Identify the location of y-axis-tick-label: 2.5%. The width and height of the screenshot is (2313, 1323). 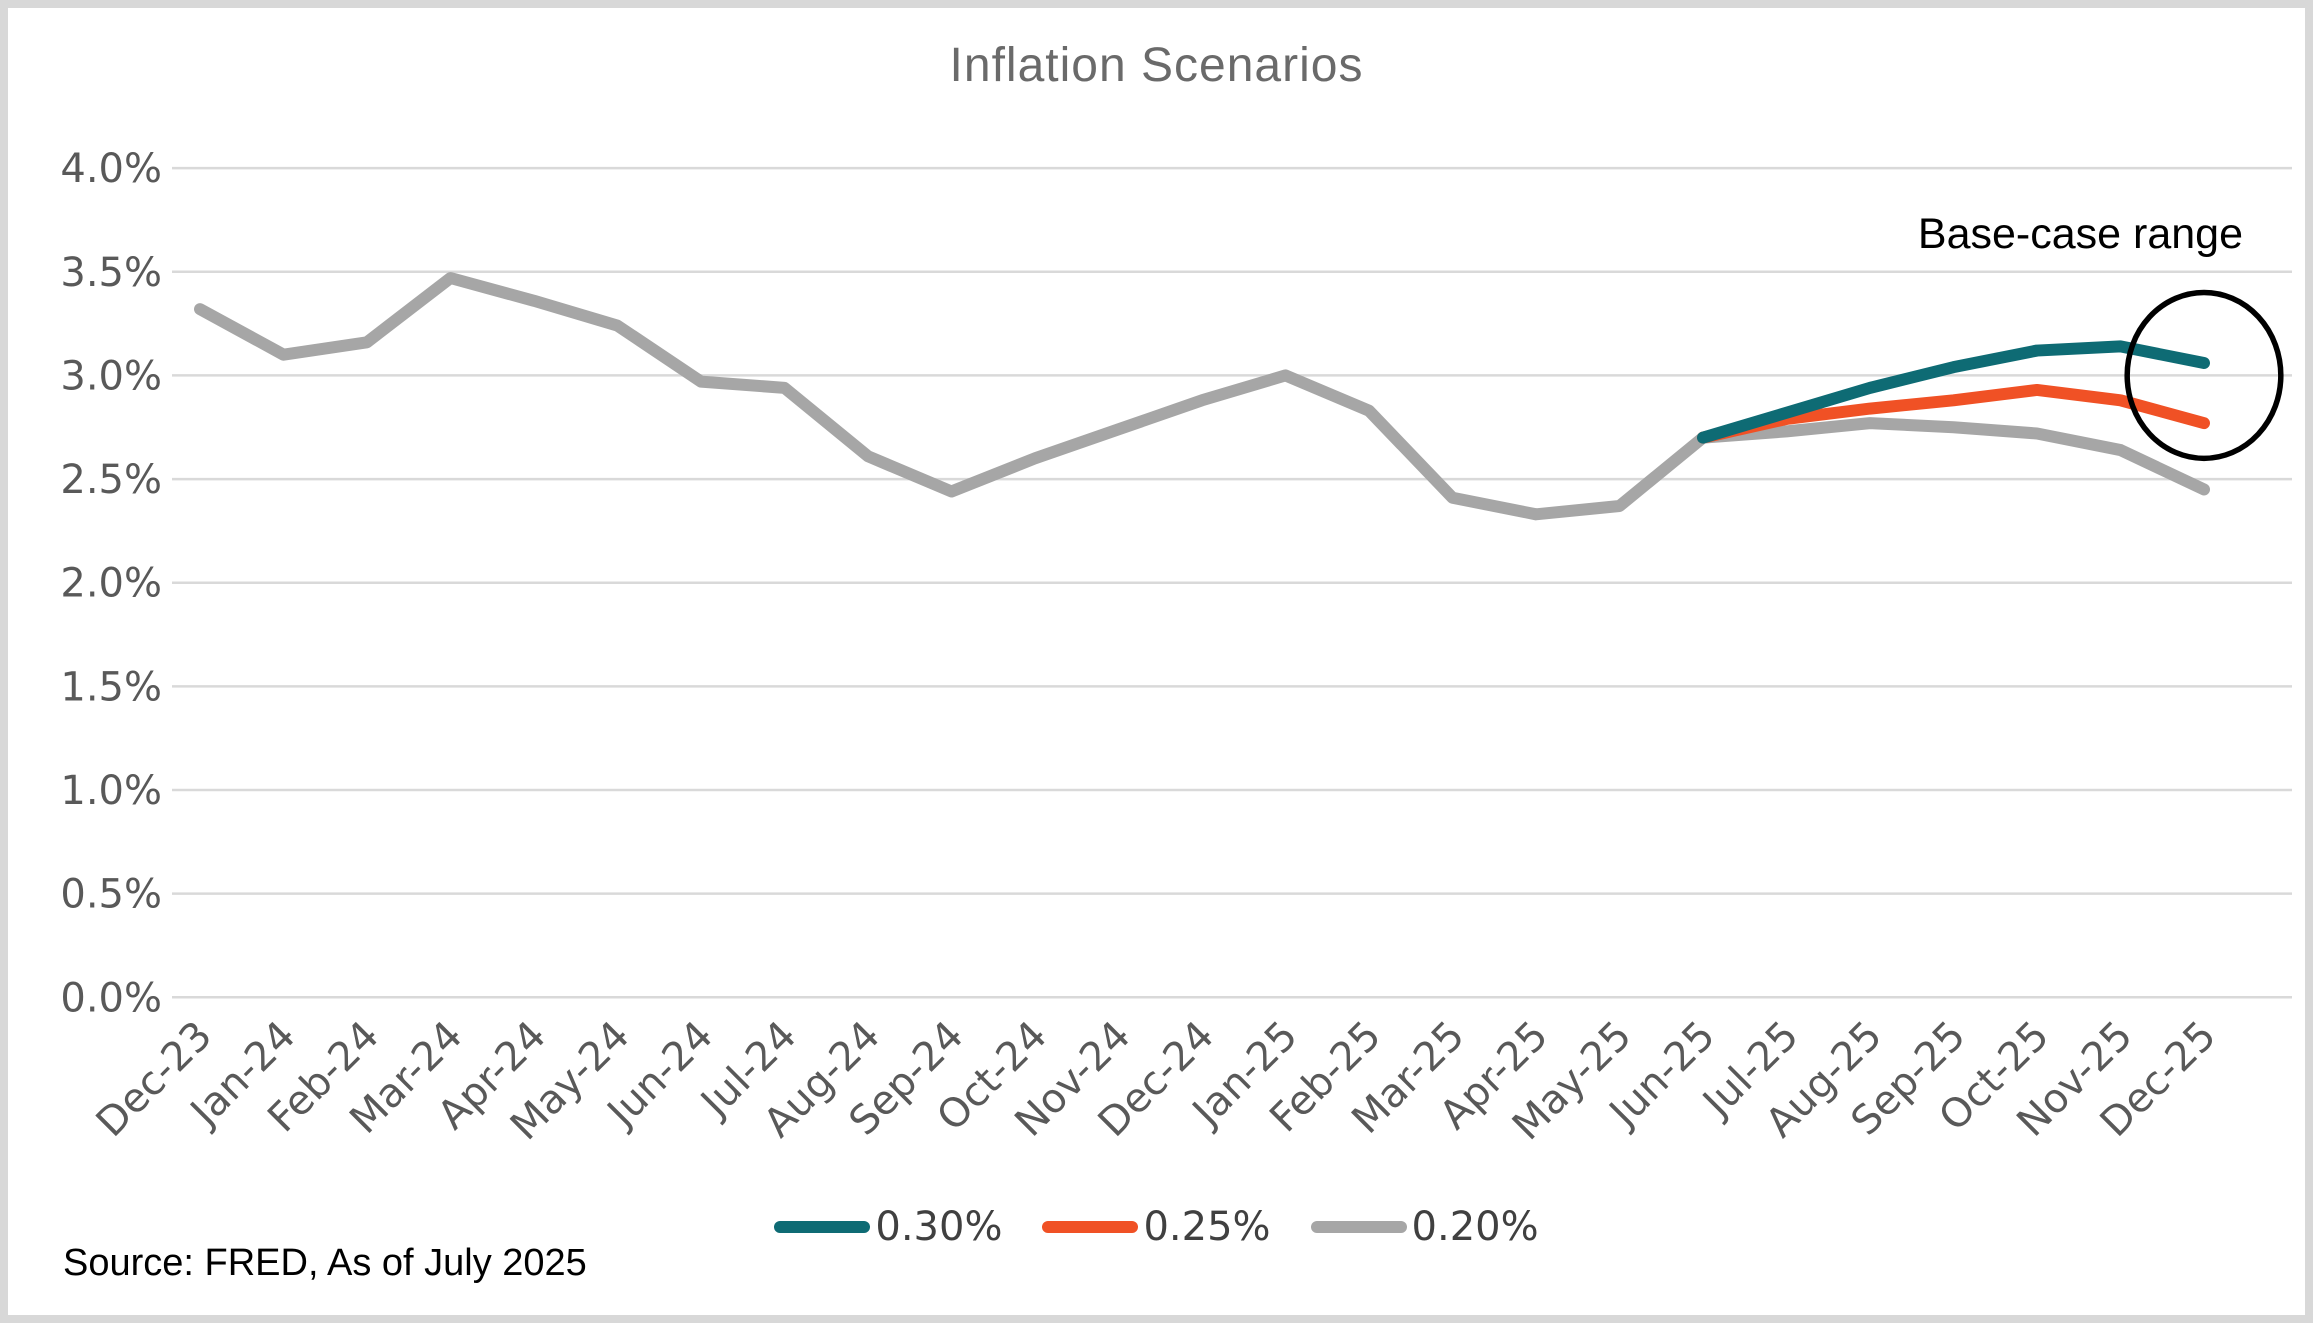
(111, 480).